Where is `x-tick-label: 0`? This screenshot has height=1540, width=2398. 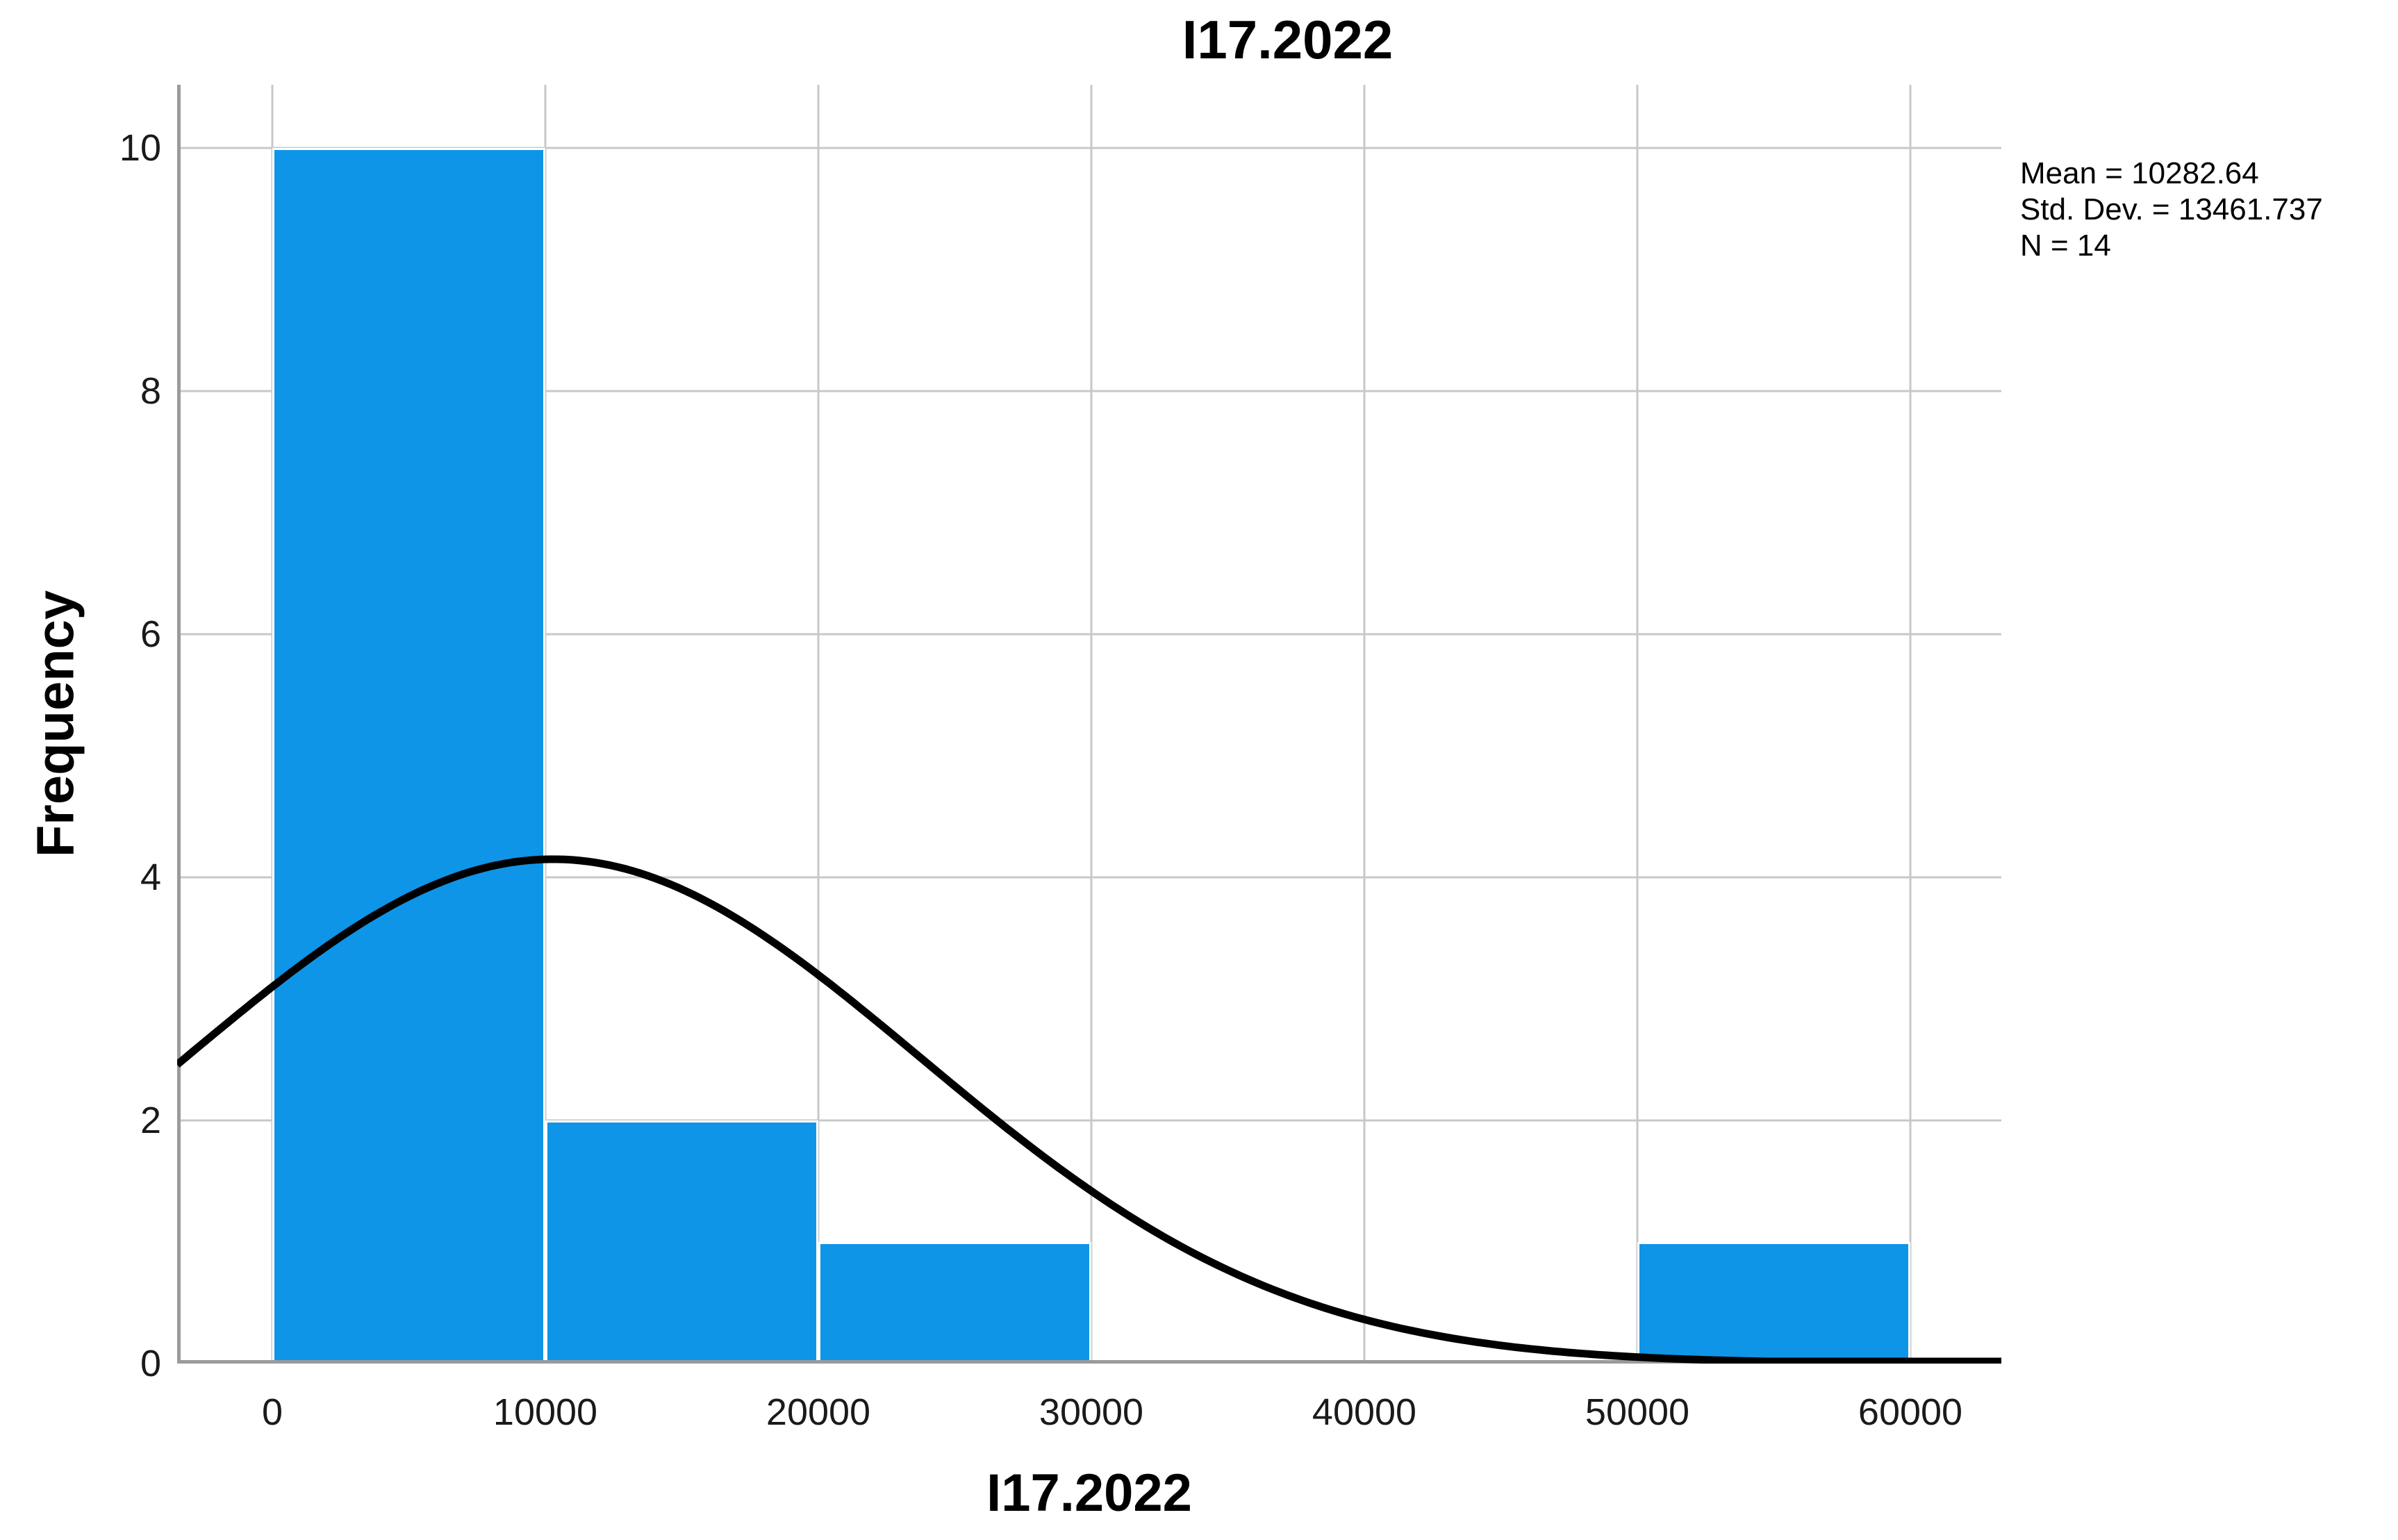
x-tick-label: 0 is located at coordinates (272, 1412).